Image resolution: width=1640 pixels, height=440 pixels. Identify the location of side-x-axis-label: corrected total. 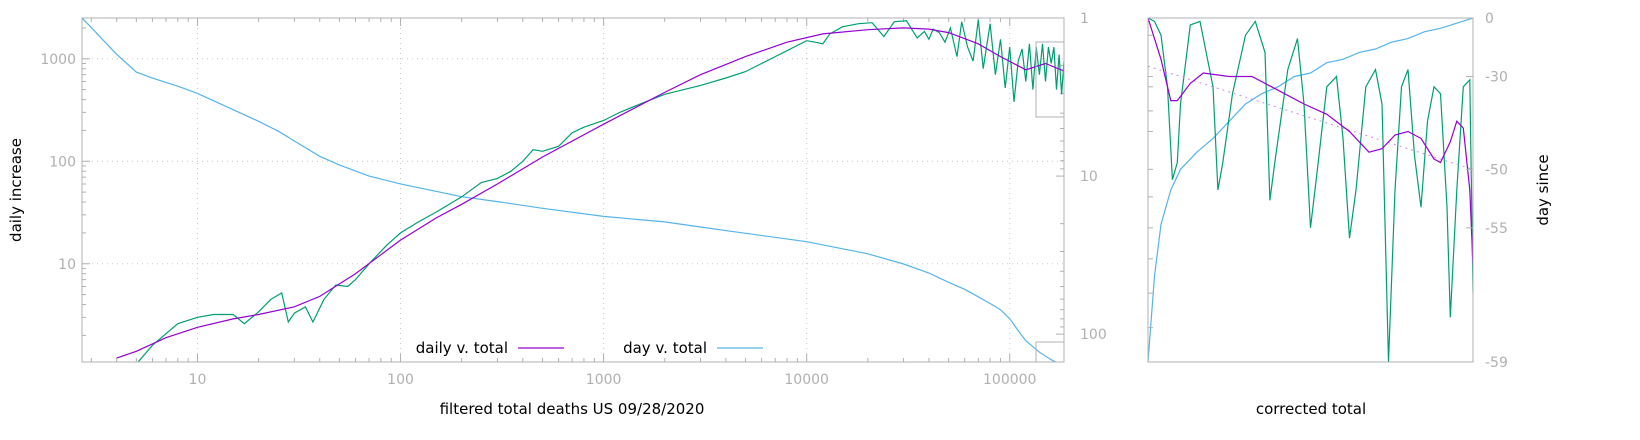
(1311, 409).